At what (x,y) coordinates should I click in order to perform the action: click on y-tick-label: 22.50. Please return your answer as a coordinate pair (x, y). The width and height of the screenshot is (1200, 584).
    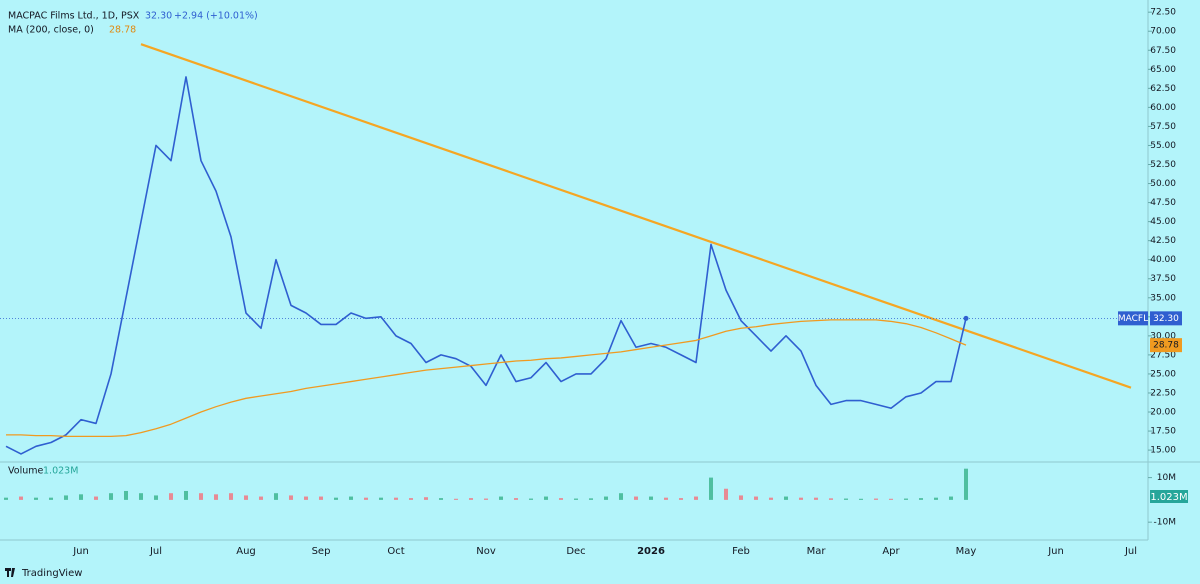
    Looking at the image, I should click on (1163, 393).